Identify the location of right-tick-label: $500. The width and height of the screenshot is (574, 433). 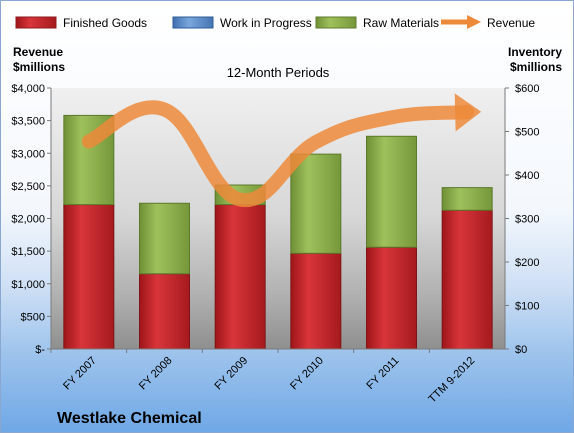
(527, 133).